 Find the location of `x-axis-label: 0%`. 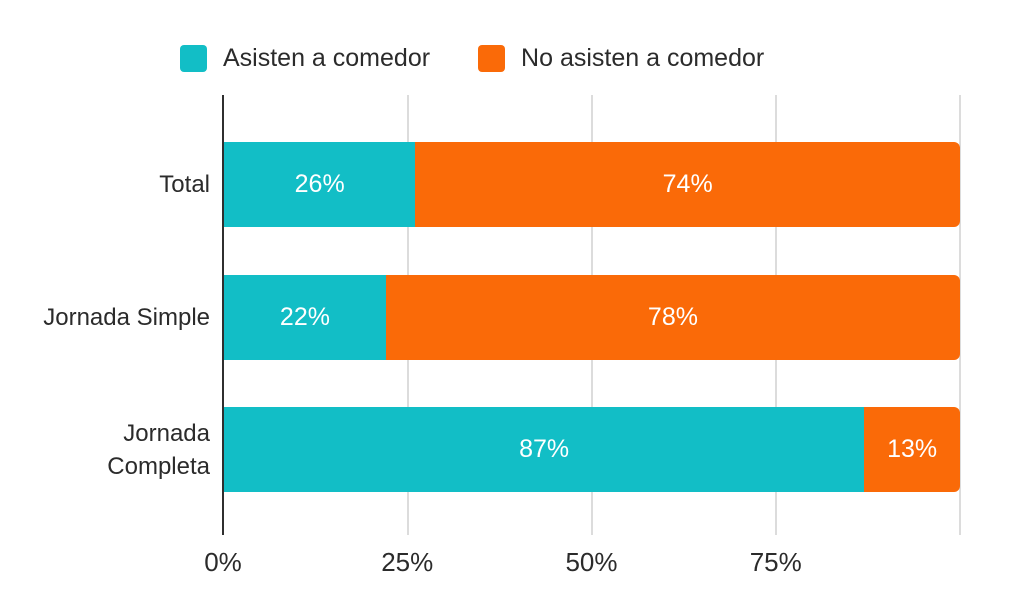

x-axis-label: 0% is located at coordinates (223, 562).